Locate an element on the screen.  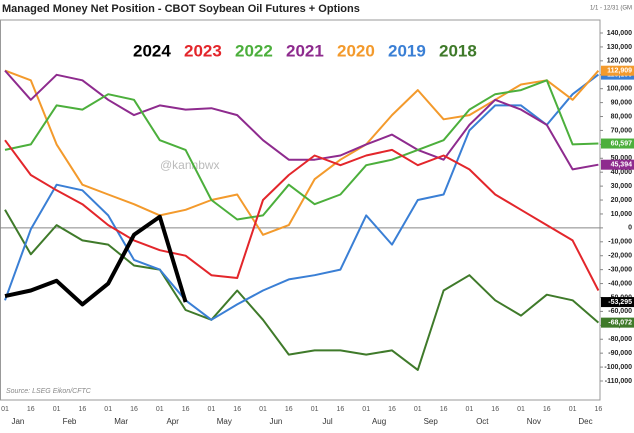
month-label: Jun is located at coordinates (275, 421).